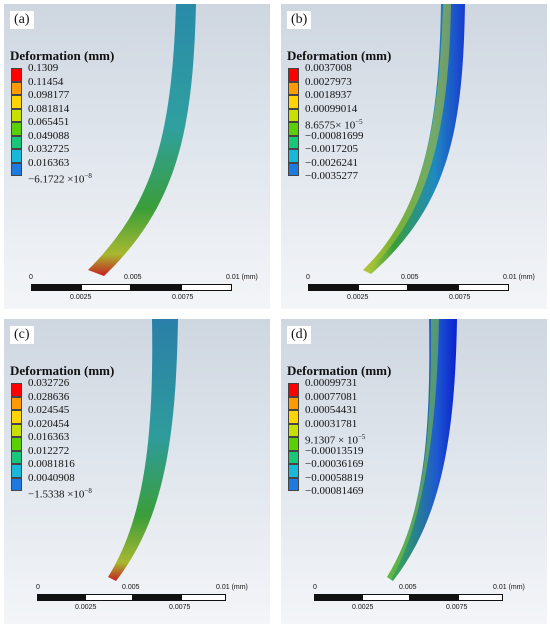  What do you see at coordinates (331, 396) in the screenshot?
I see `legend-value: 0.00077081` at bounding box center [331, 396].